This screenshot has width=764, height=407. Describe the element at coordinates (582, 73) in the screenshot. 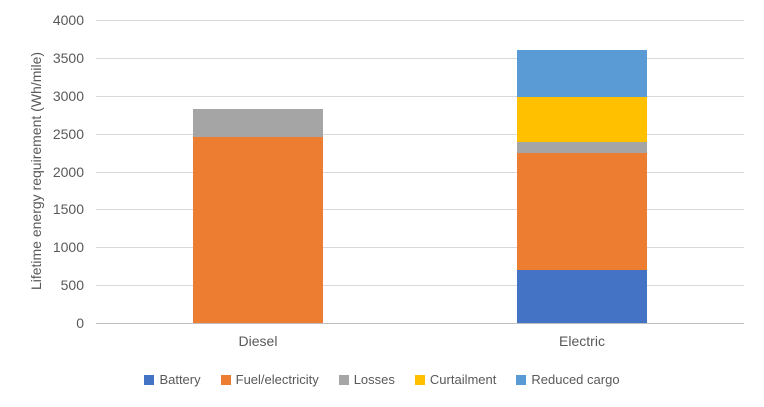

I see `bar-segment-reduced-cargo` at that location.